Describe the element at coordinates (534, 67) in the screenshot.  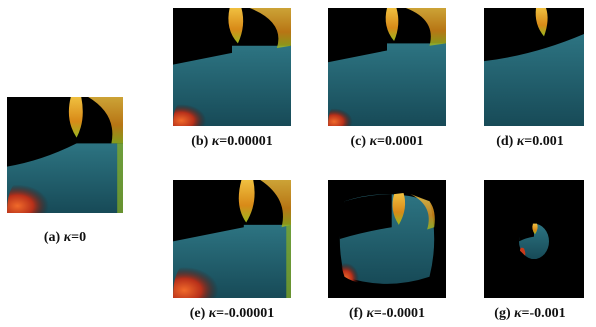
I see `panel-d-image` at that location.